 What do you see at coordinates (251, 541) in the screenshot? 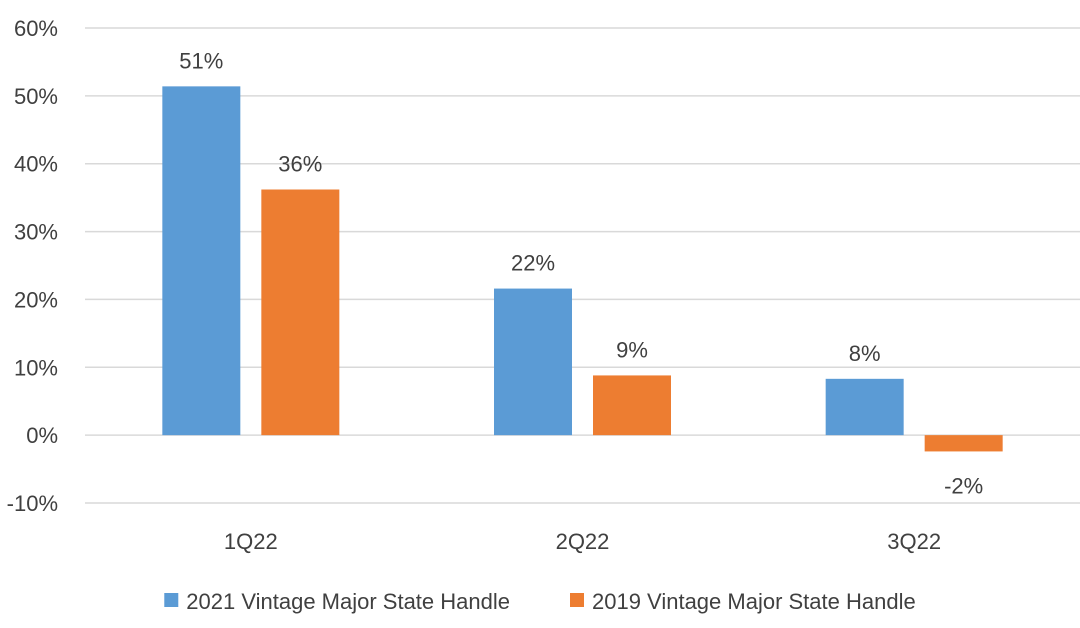
I see `x-category-label: 1Q22` at bounding box center [251, 541].